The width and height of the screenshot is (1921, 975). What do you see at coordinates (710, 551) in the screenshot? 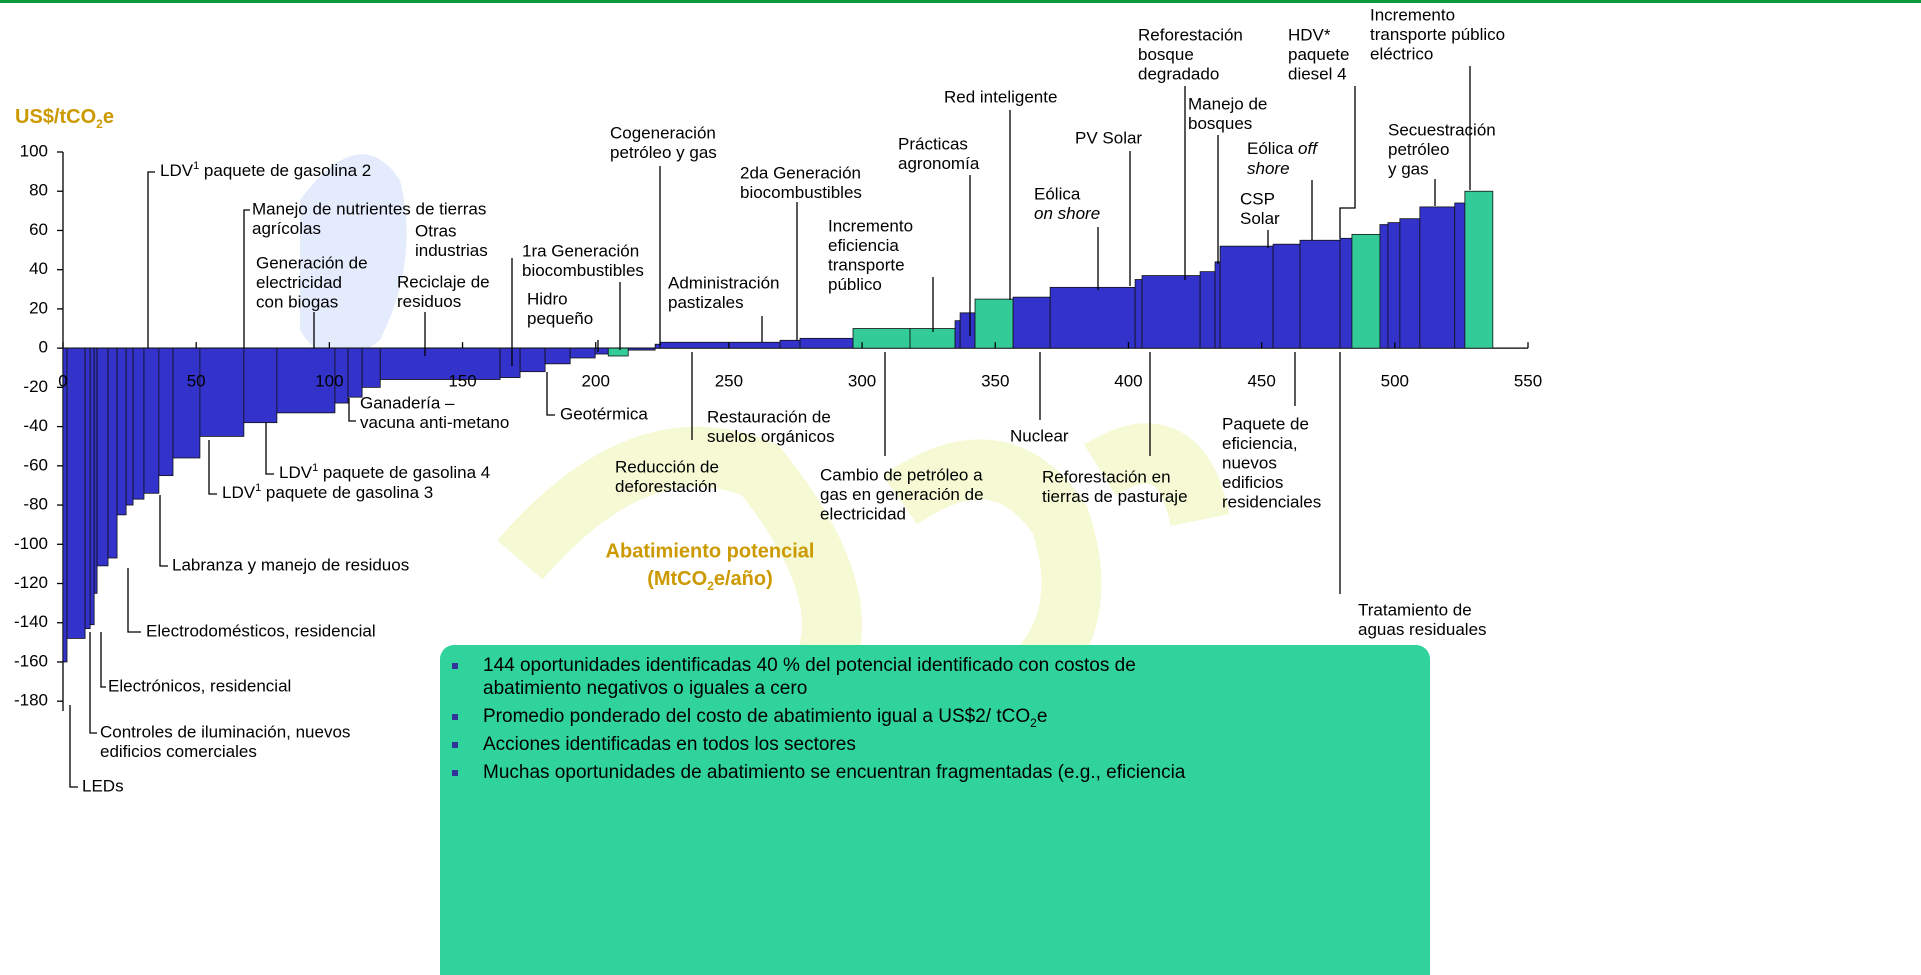
I see `x-axis-title: Abatimiento potencial` at bounding box center [710, 551].